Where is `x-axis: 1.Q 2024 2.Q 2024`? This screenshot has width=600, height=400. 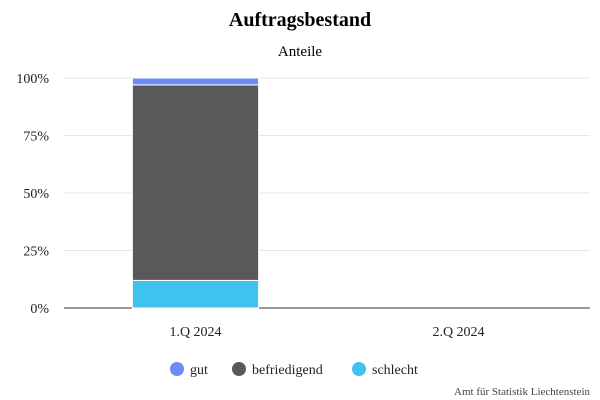
x-axis: 1.Q 2024 2.Q 2024 is located at coordinates (326, 332).